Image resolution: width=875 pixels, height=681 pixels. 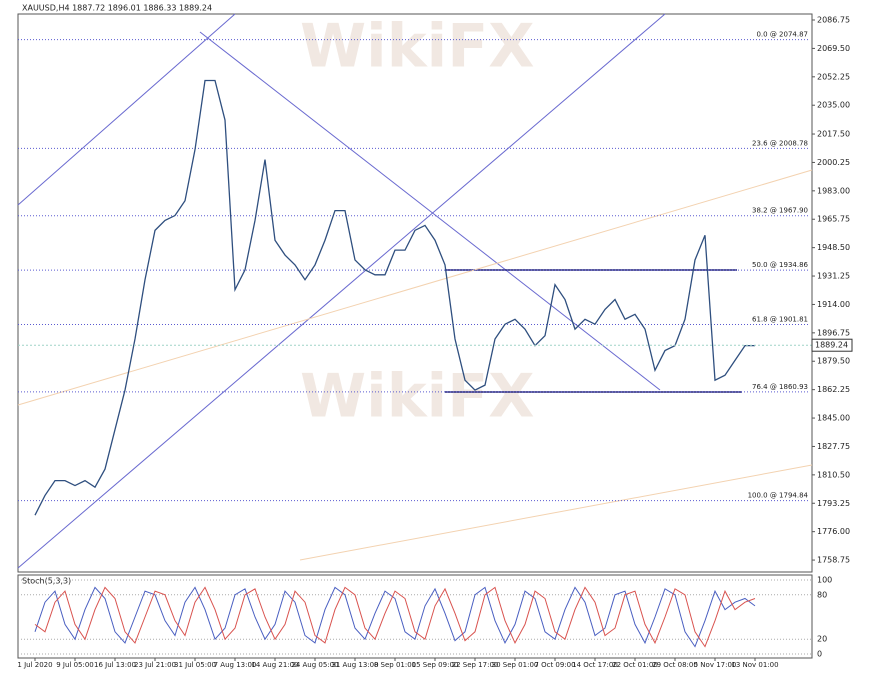 What do you see at coordinates (395, 665) in the screenshot?
I see `x-tick-label: 8 Sep 01:00` at bounding box center [395, 665].